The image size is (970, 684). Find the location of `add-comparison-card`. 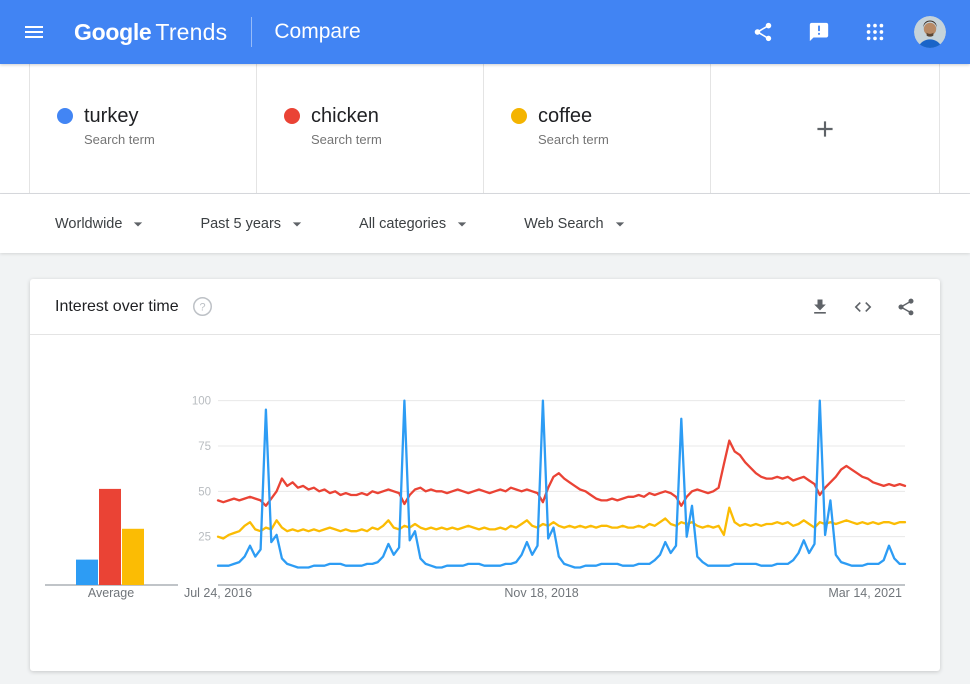

add-comparison-card is located at coordinates (825, 128).